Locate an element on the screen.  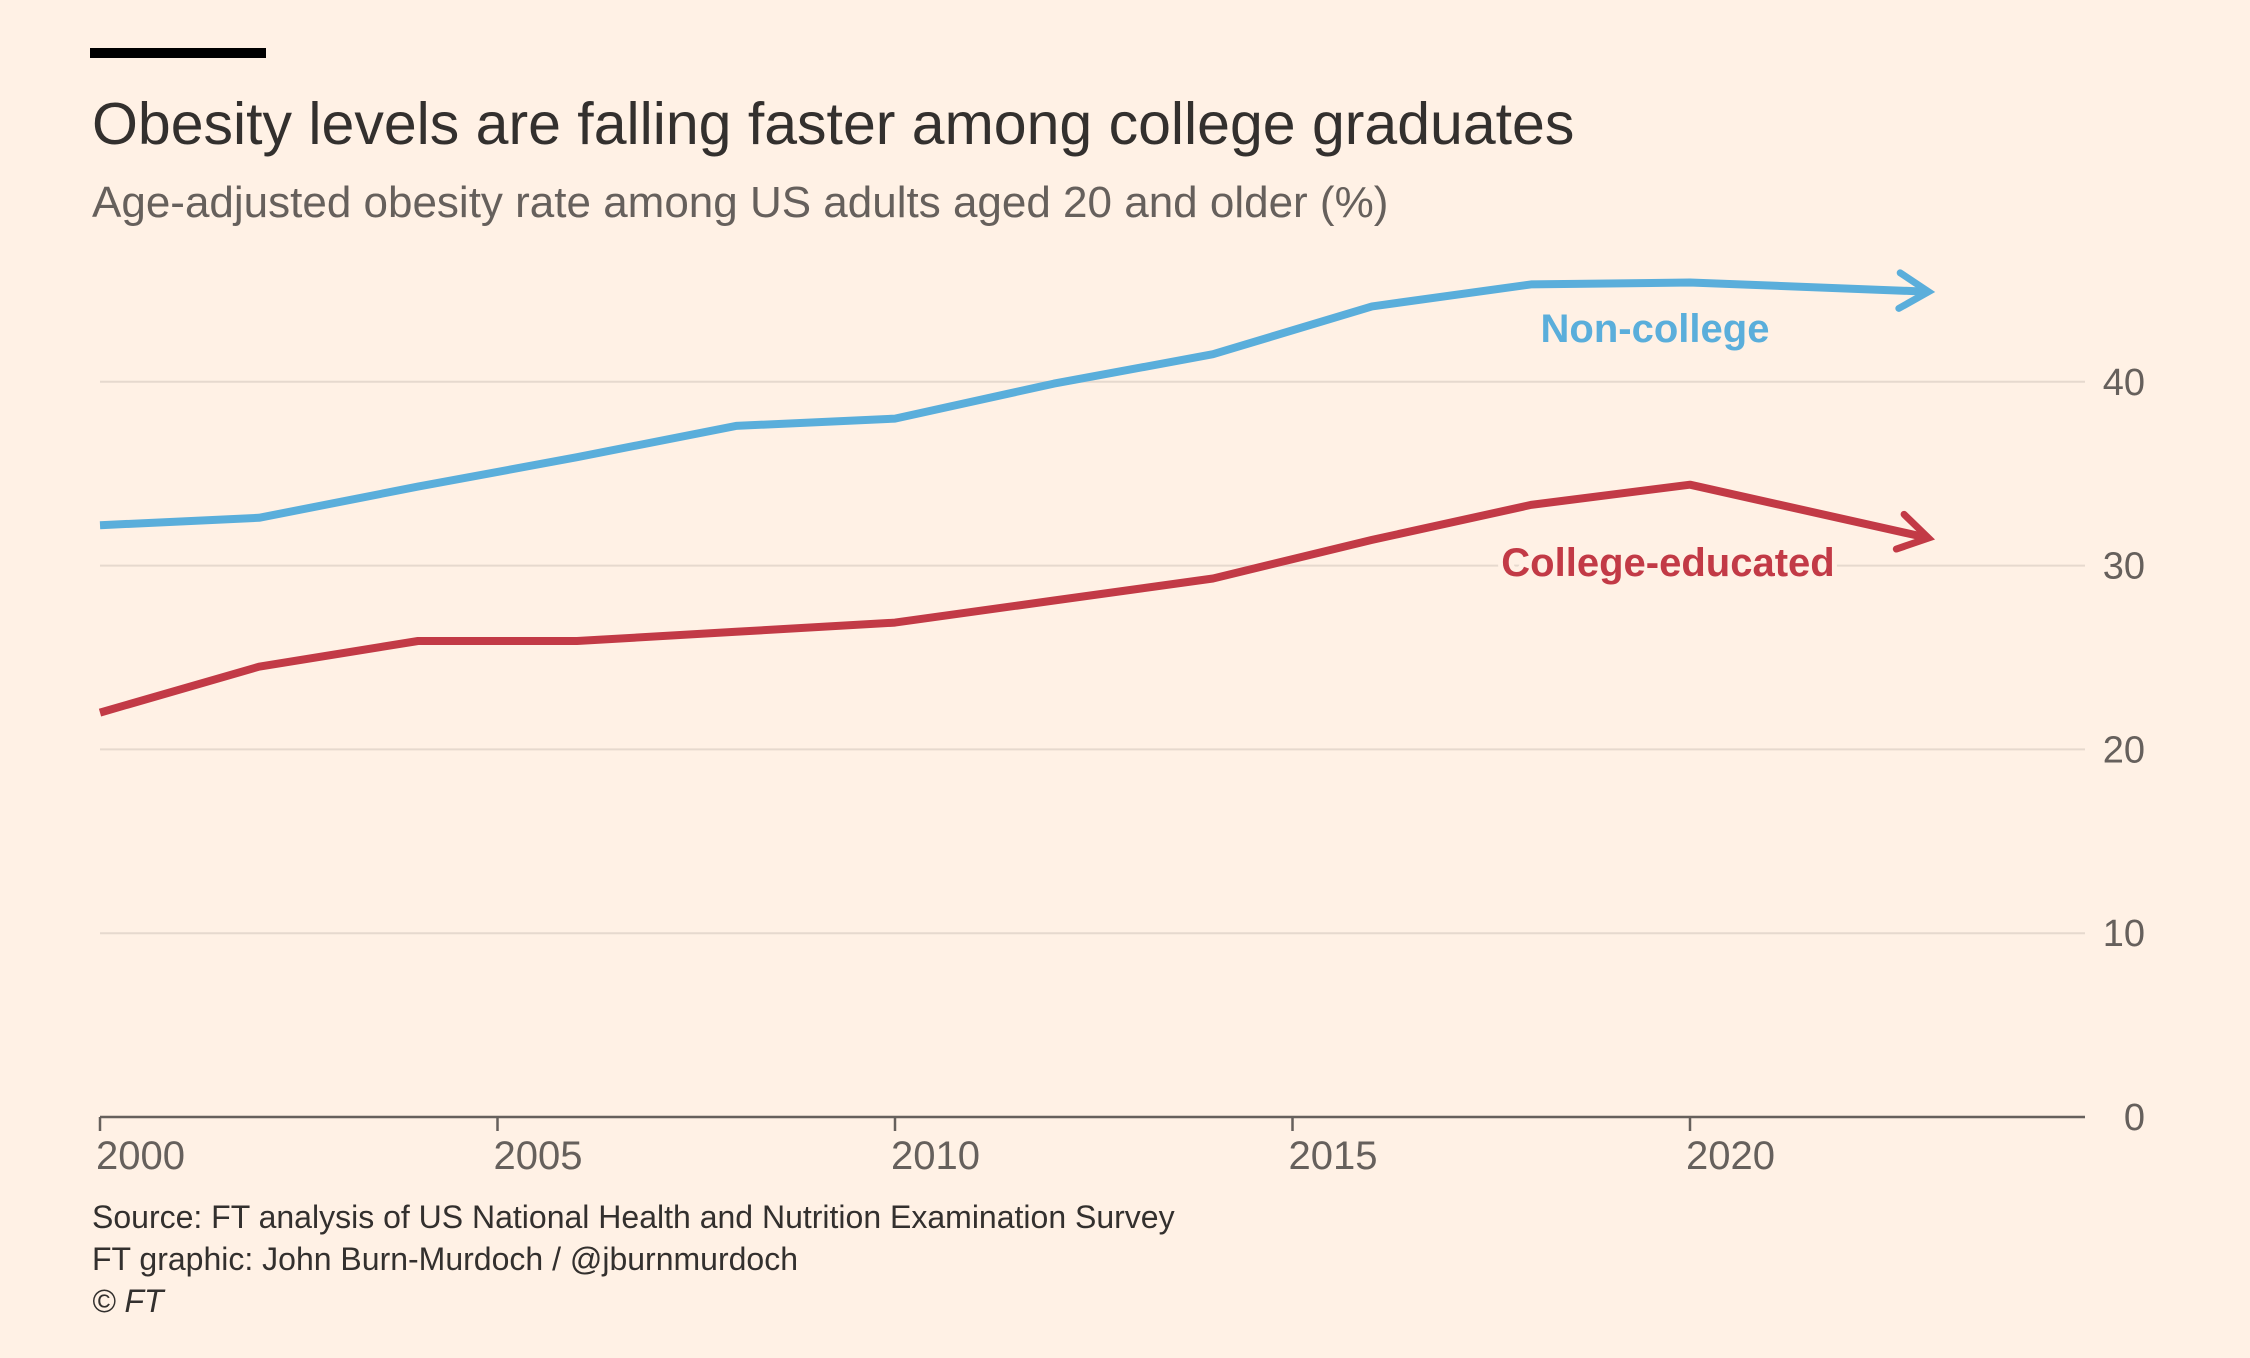
series-label-1: Non-college is located at coordinates (1655, 329).